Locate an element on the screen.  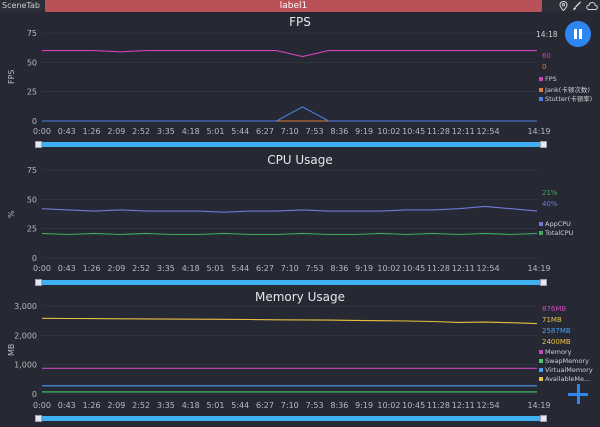
fps-current-time: 14:18 is located at coordinates (547, 34).